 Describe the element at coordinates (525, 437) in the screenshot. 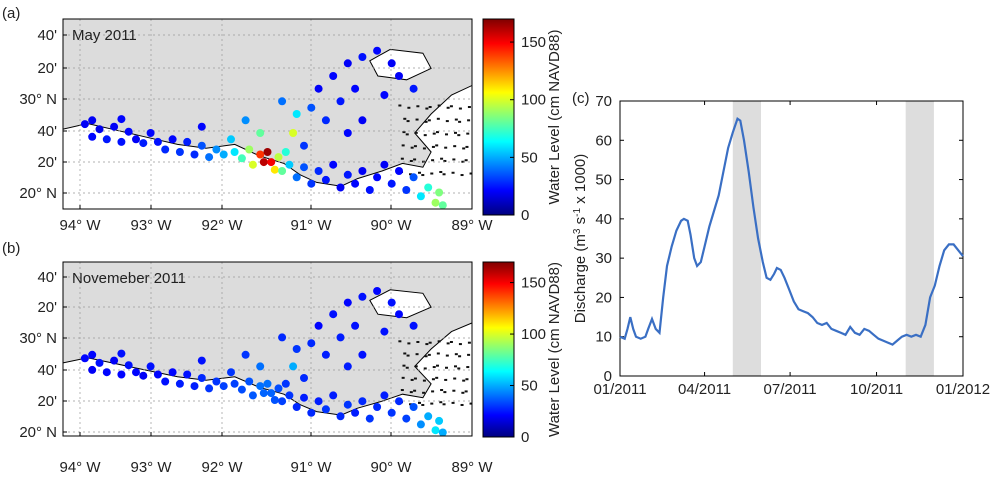

I see `colorbar-tick-label: 0` at that location.